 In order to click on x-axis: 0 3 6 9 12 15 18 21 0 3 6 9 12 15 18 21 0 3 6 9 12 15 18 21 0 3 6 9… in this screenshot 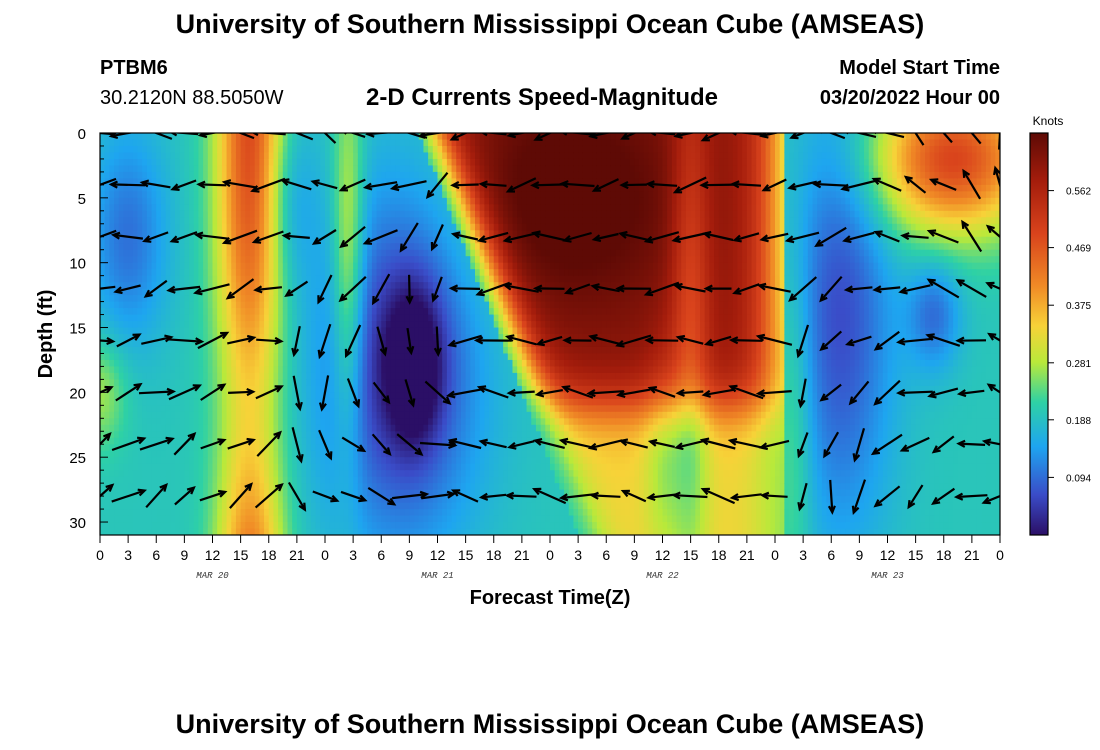, I will do `click(550, 558)`.